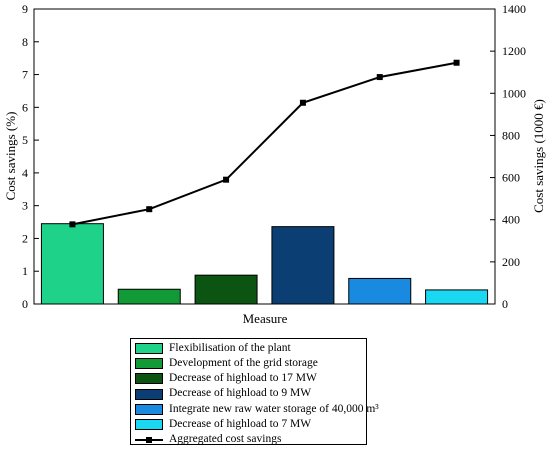 The width and height of the screenshot is (550, 449). I want to click on left-tick-label: 0, so click(25, 304).